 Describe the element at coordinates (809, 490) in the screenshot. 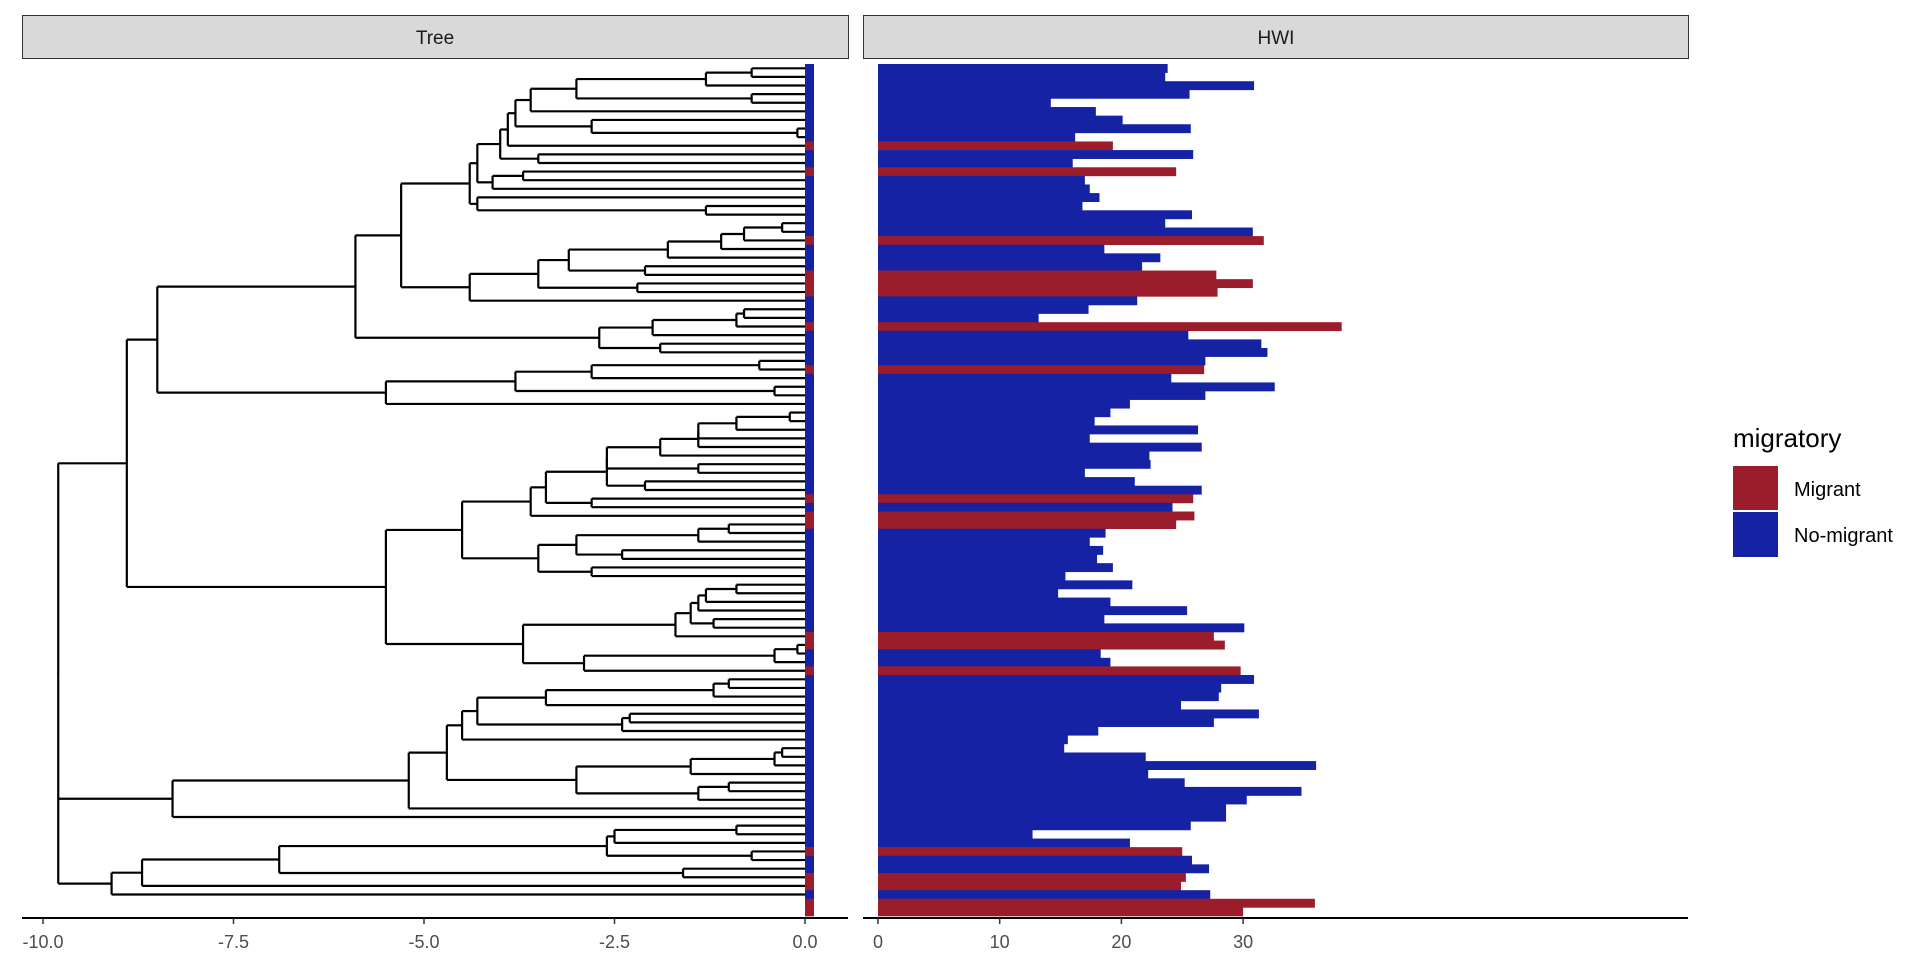

I see `tip-color-bar` at that location.